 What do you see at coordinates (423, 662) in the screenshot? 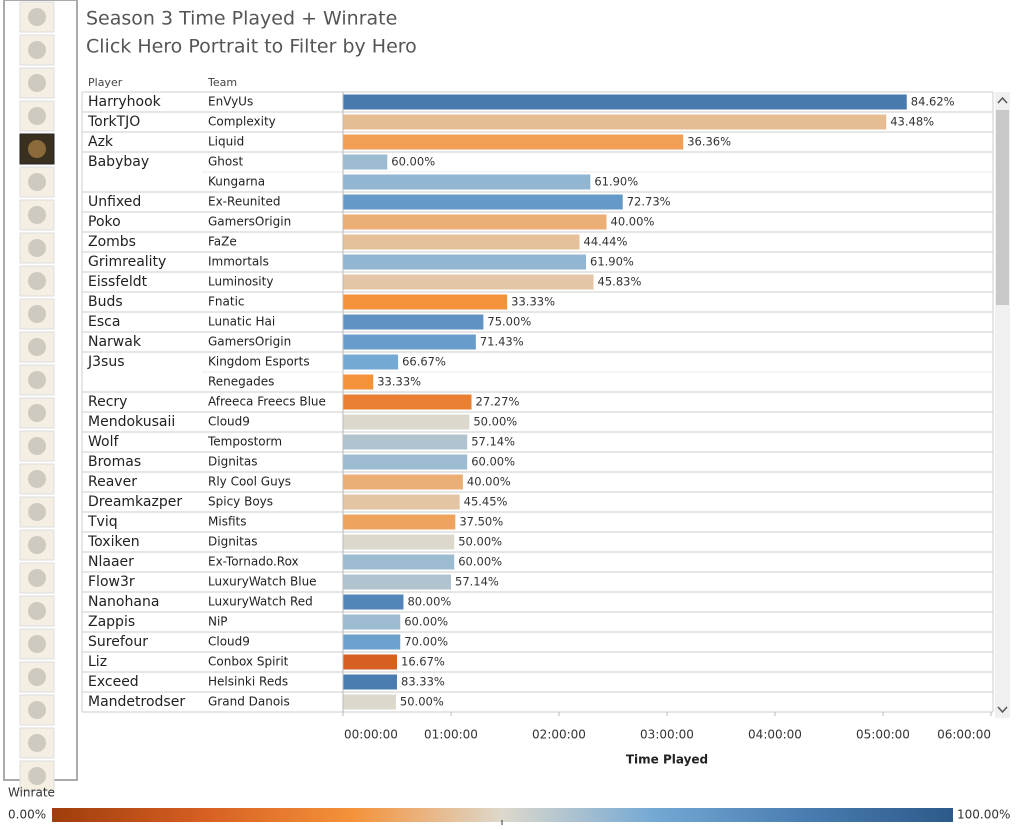
I see `bar-label: 16.67%` at bounding box center [423, 662].